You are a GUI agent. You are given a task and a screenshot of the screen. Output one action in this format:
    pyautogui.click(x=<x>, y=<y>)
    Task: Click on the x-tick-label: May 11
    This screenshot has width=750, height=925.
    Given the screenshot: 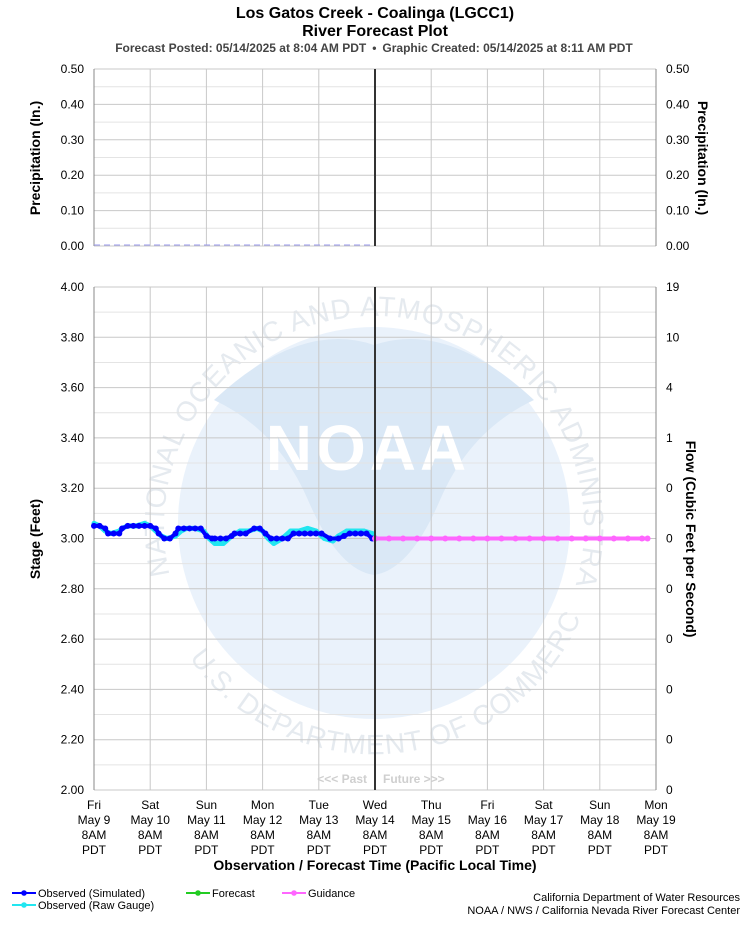 What is the action you would take?
    pyautogui.click(x=206, y=820)
    